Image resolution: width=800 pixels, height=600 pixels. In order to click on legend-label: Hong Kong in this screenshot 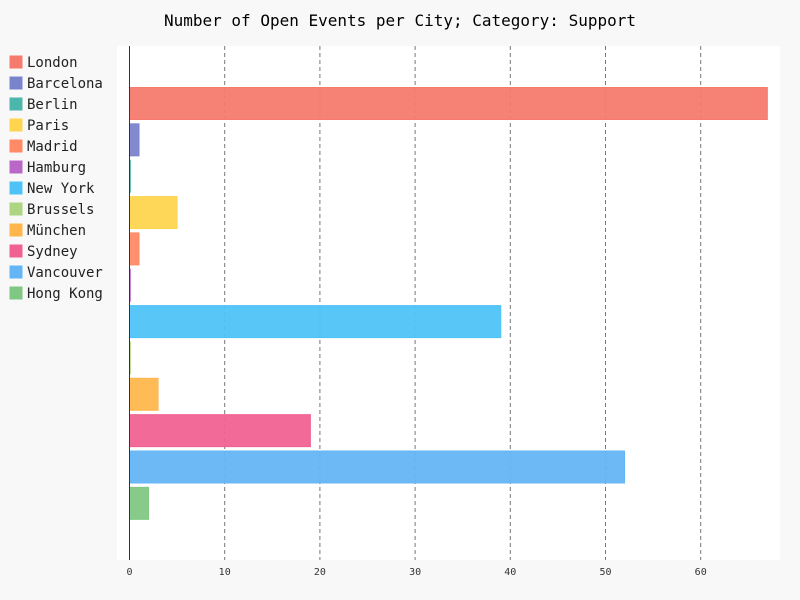, I will do `click(65, 294)`.